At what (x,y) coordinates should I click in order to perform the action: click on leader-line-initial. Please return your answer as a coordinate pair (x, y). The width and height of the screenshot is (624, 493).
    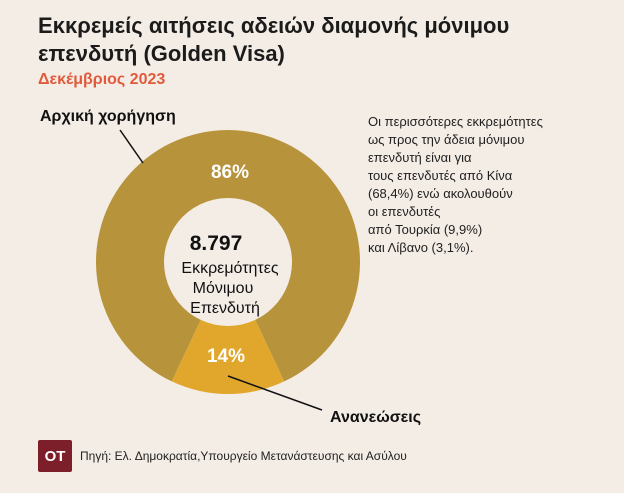
    Looking at the image, I should click on (131, 146).